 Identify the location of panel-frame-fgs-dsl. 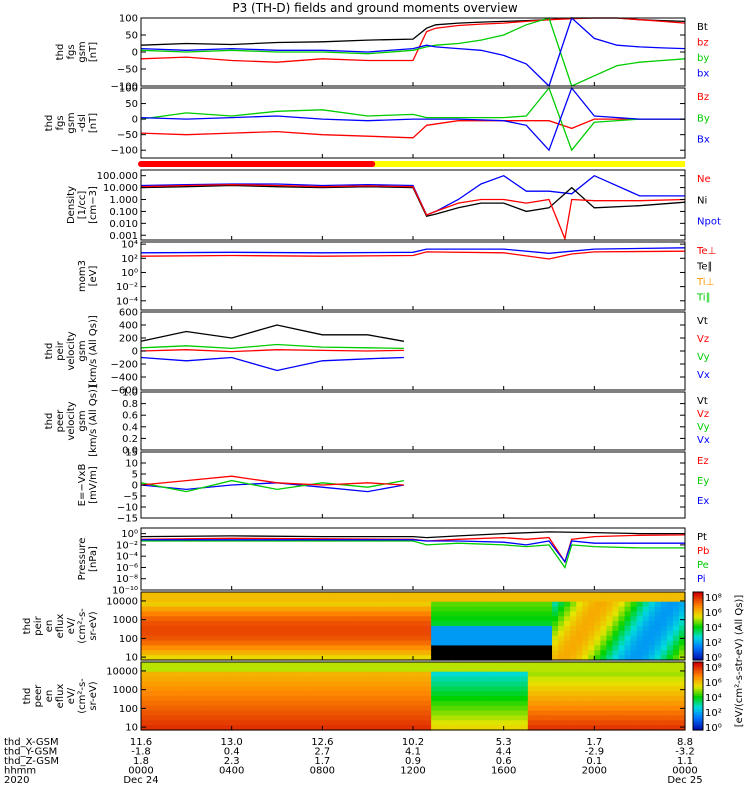
(413, 123).